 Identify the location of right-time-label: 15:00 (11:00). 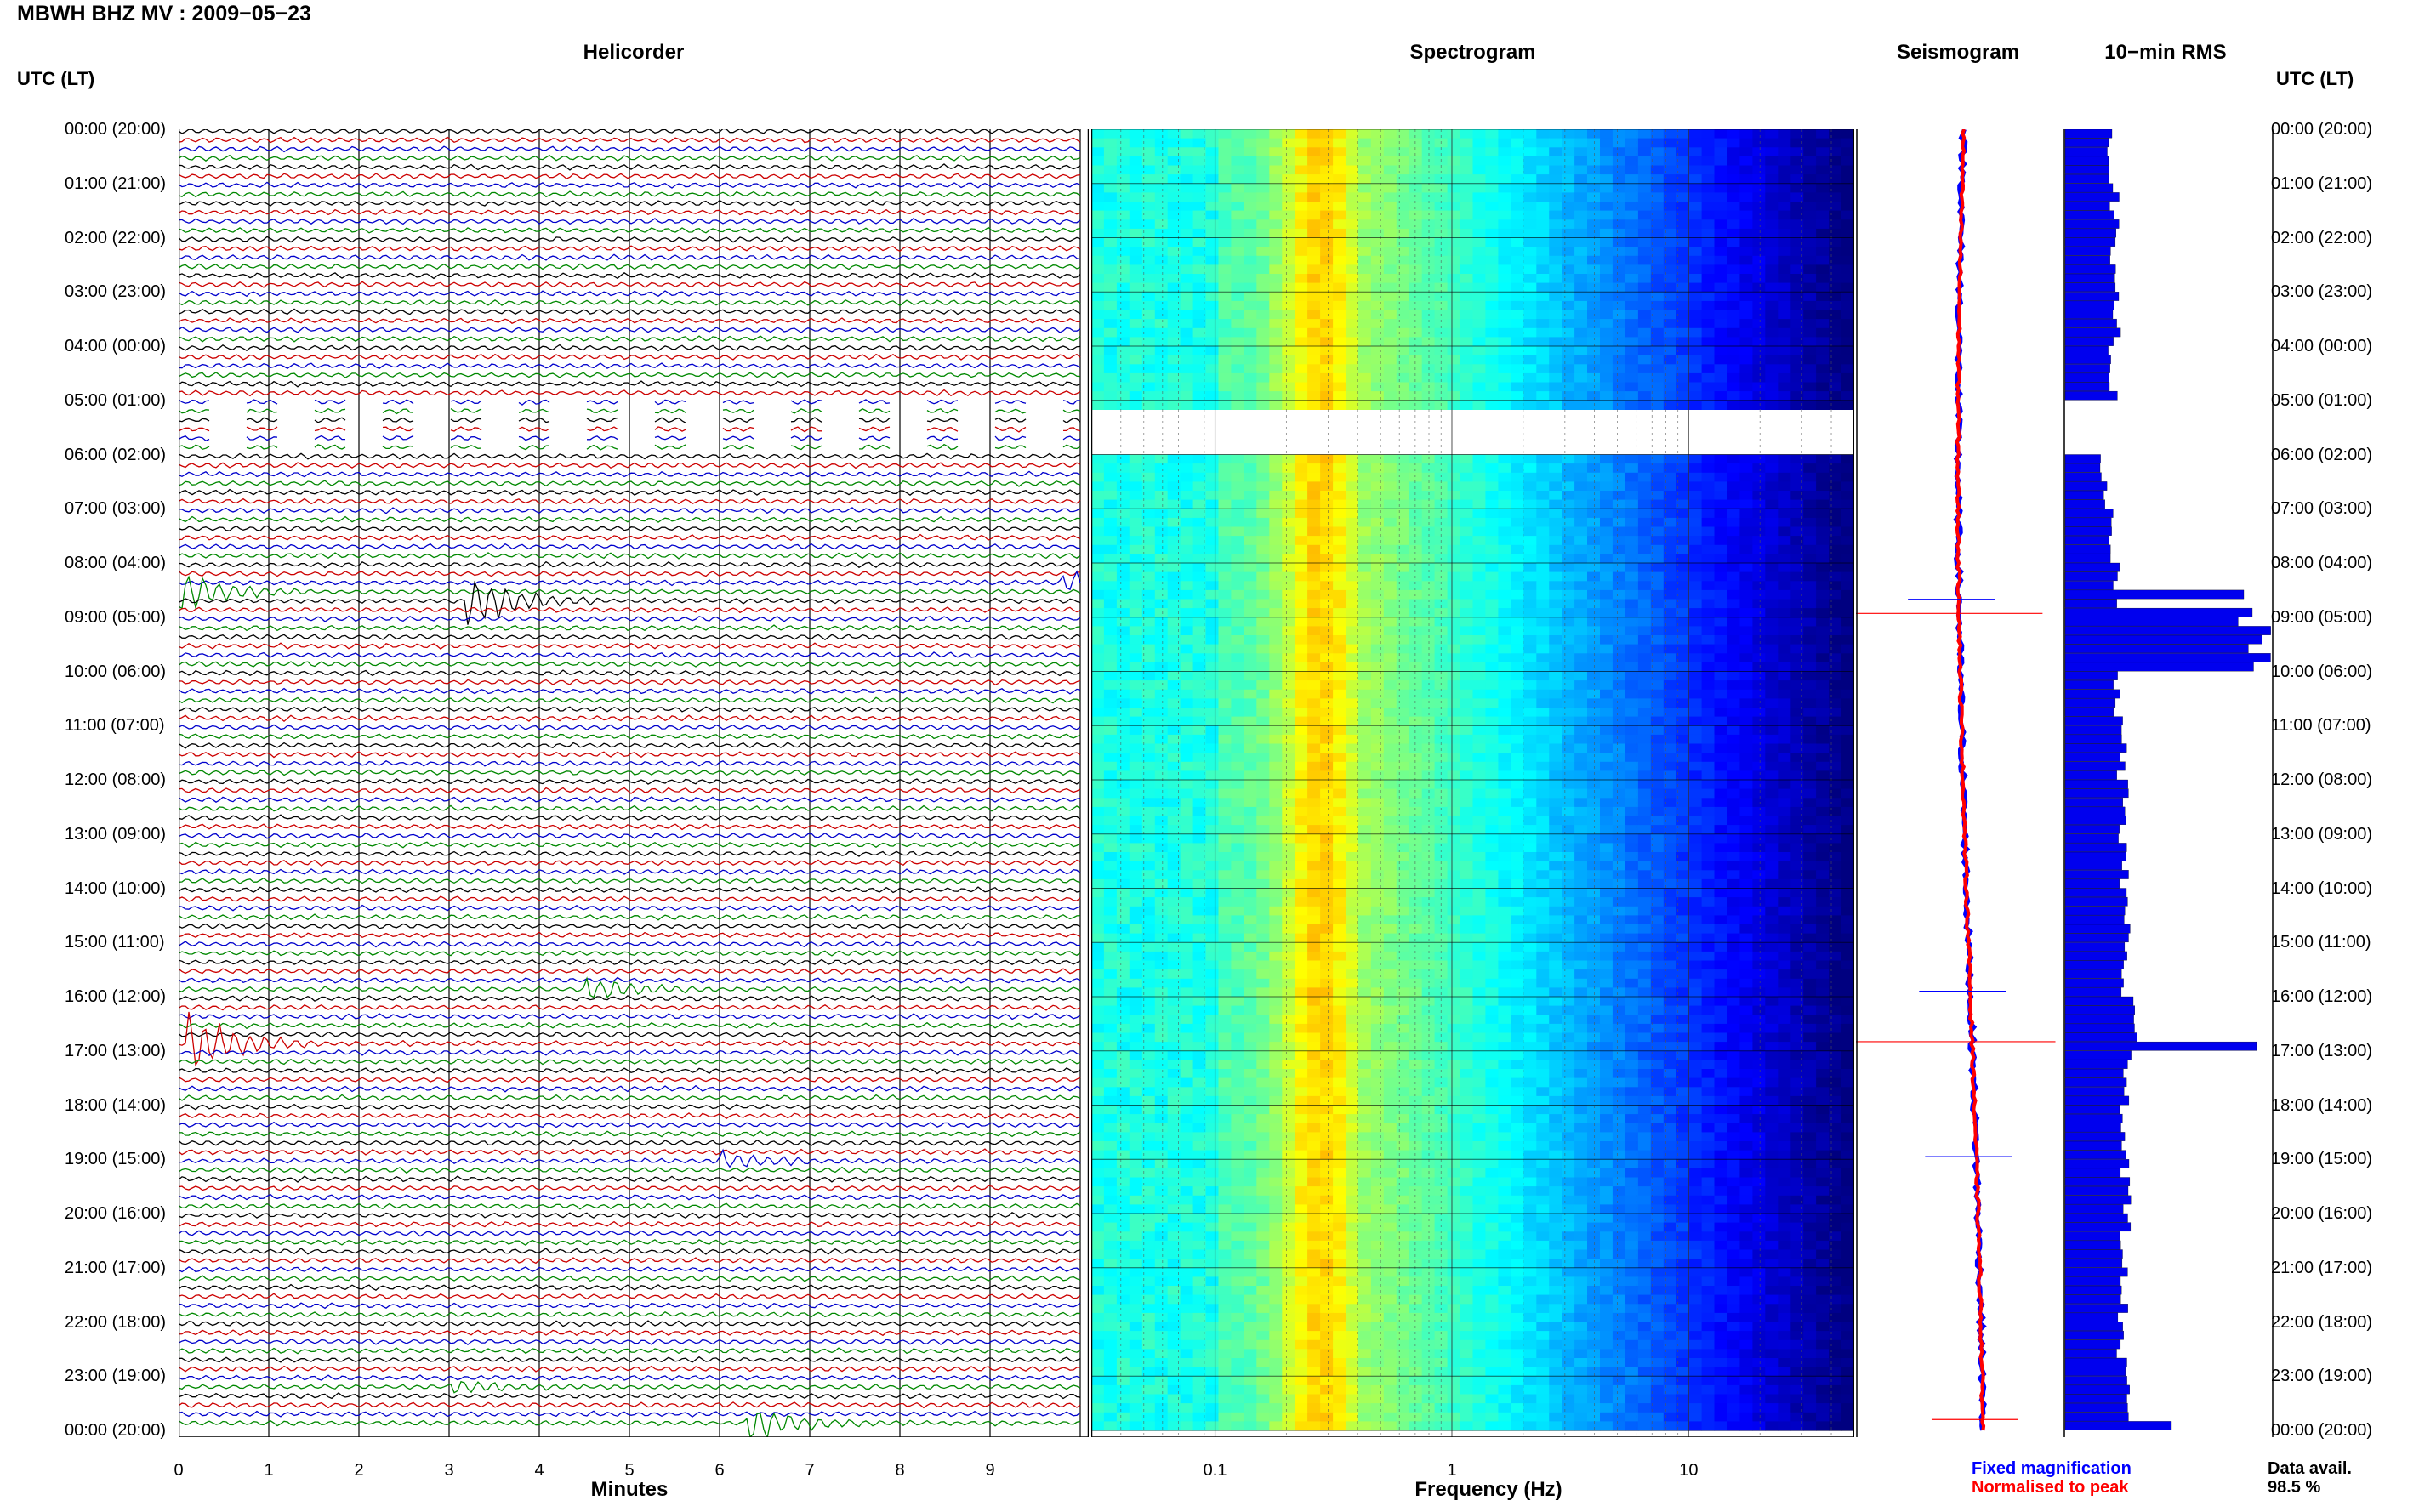
(2321, 943).